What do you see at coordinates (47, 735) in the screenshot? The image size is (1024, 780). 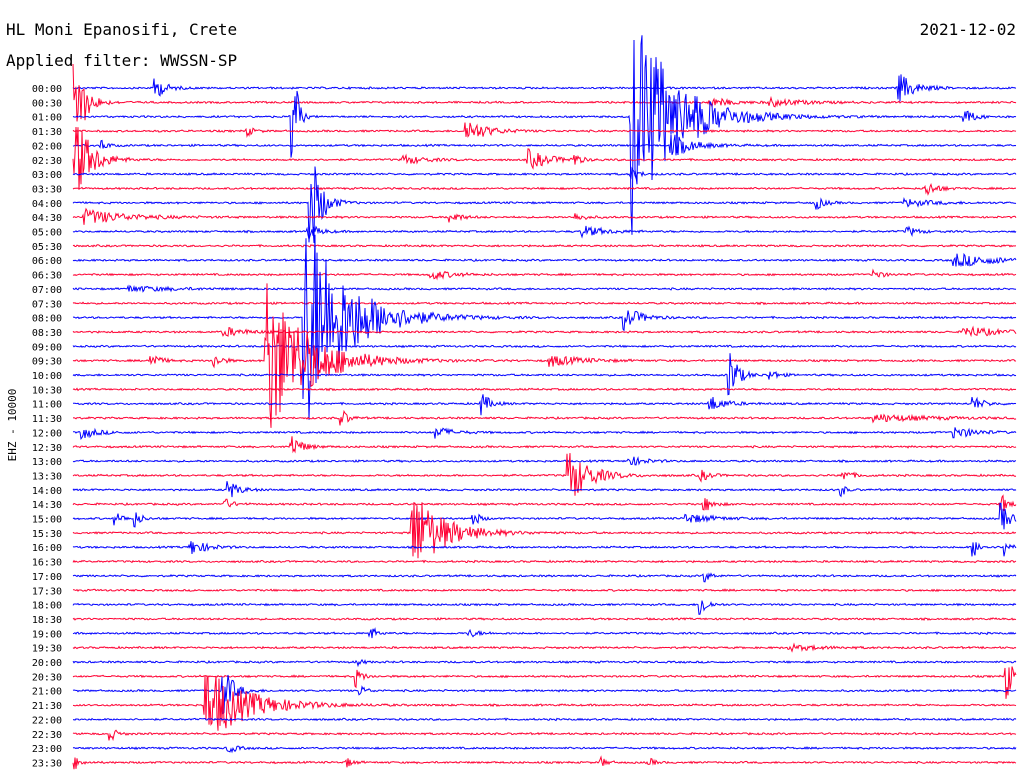 I see `row-time-label: 22:30` at bounding box center [47, 735].